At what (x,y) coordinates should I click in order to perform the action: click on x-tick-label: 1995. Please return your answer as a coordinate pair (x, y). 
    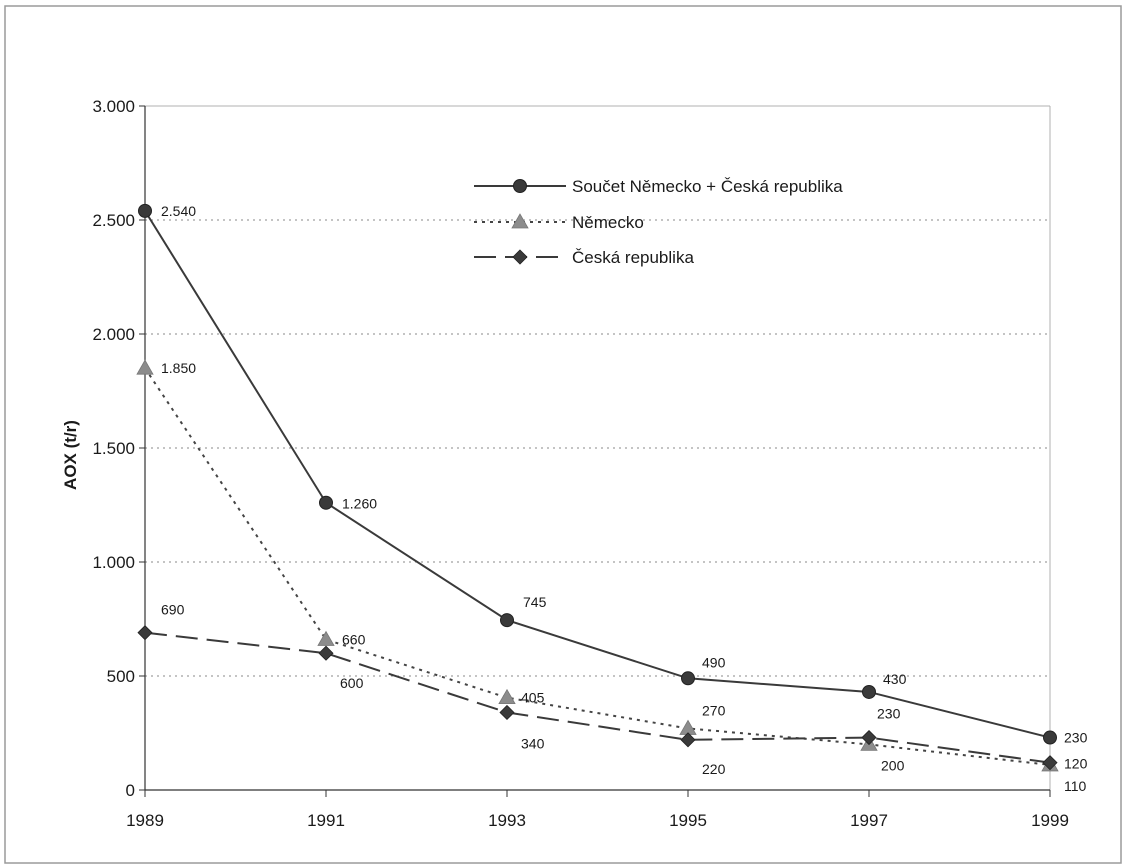
    Looking at the image, I should click on (688, 820).